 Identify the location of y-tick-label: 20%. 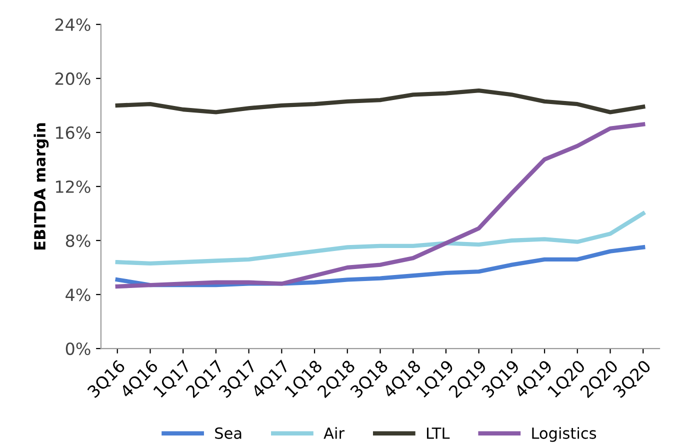
(72, 79).